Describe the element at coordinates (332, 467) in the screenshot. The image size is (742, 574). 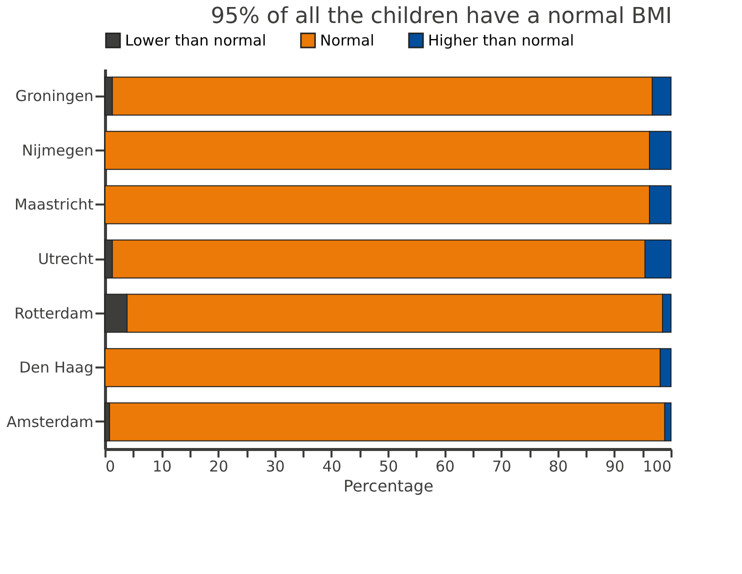
I see `x-tick-label: 40` at that location.